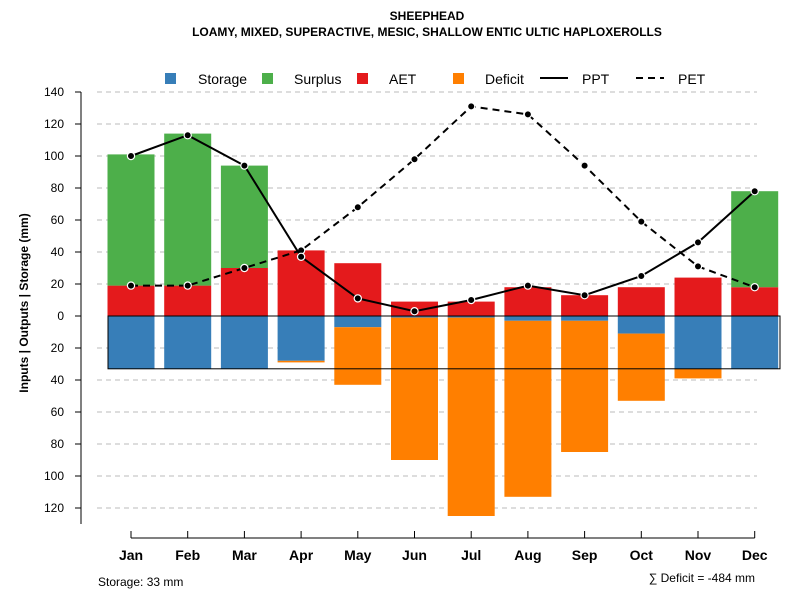 The height and width of the screenshot is (600, 800). Describe the element at coordinates (528, 408) in the screenshot. I see `deficit-bar-aug` at that location.